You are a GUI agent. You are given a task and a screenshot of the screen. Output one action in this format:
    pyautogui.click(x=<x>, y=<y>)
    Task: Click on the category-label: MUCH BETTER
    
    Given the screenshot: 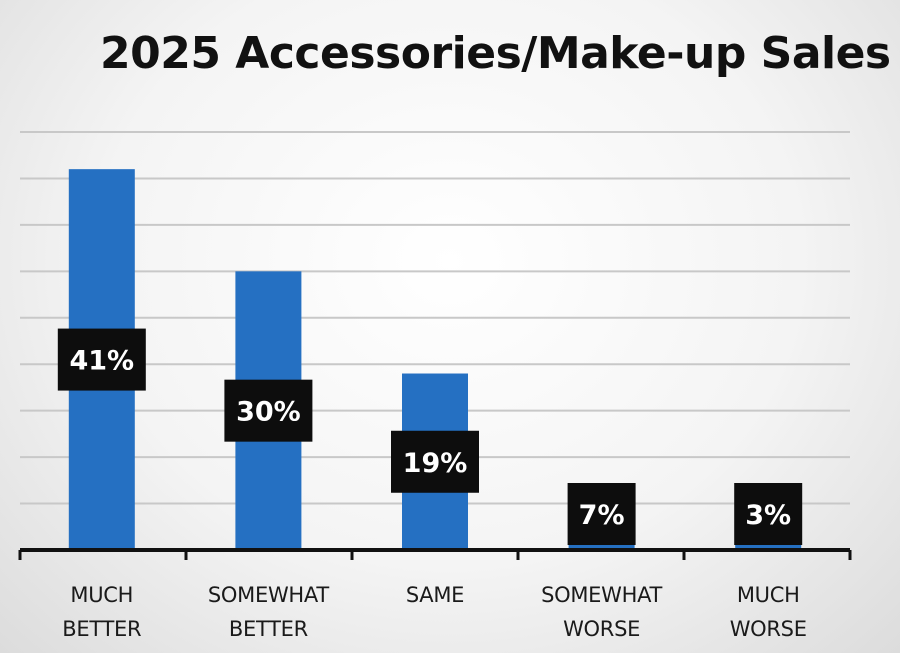 What is the action you would take?
    pyautogui.click(x=102, y=612)
    